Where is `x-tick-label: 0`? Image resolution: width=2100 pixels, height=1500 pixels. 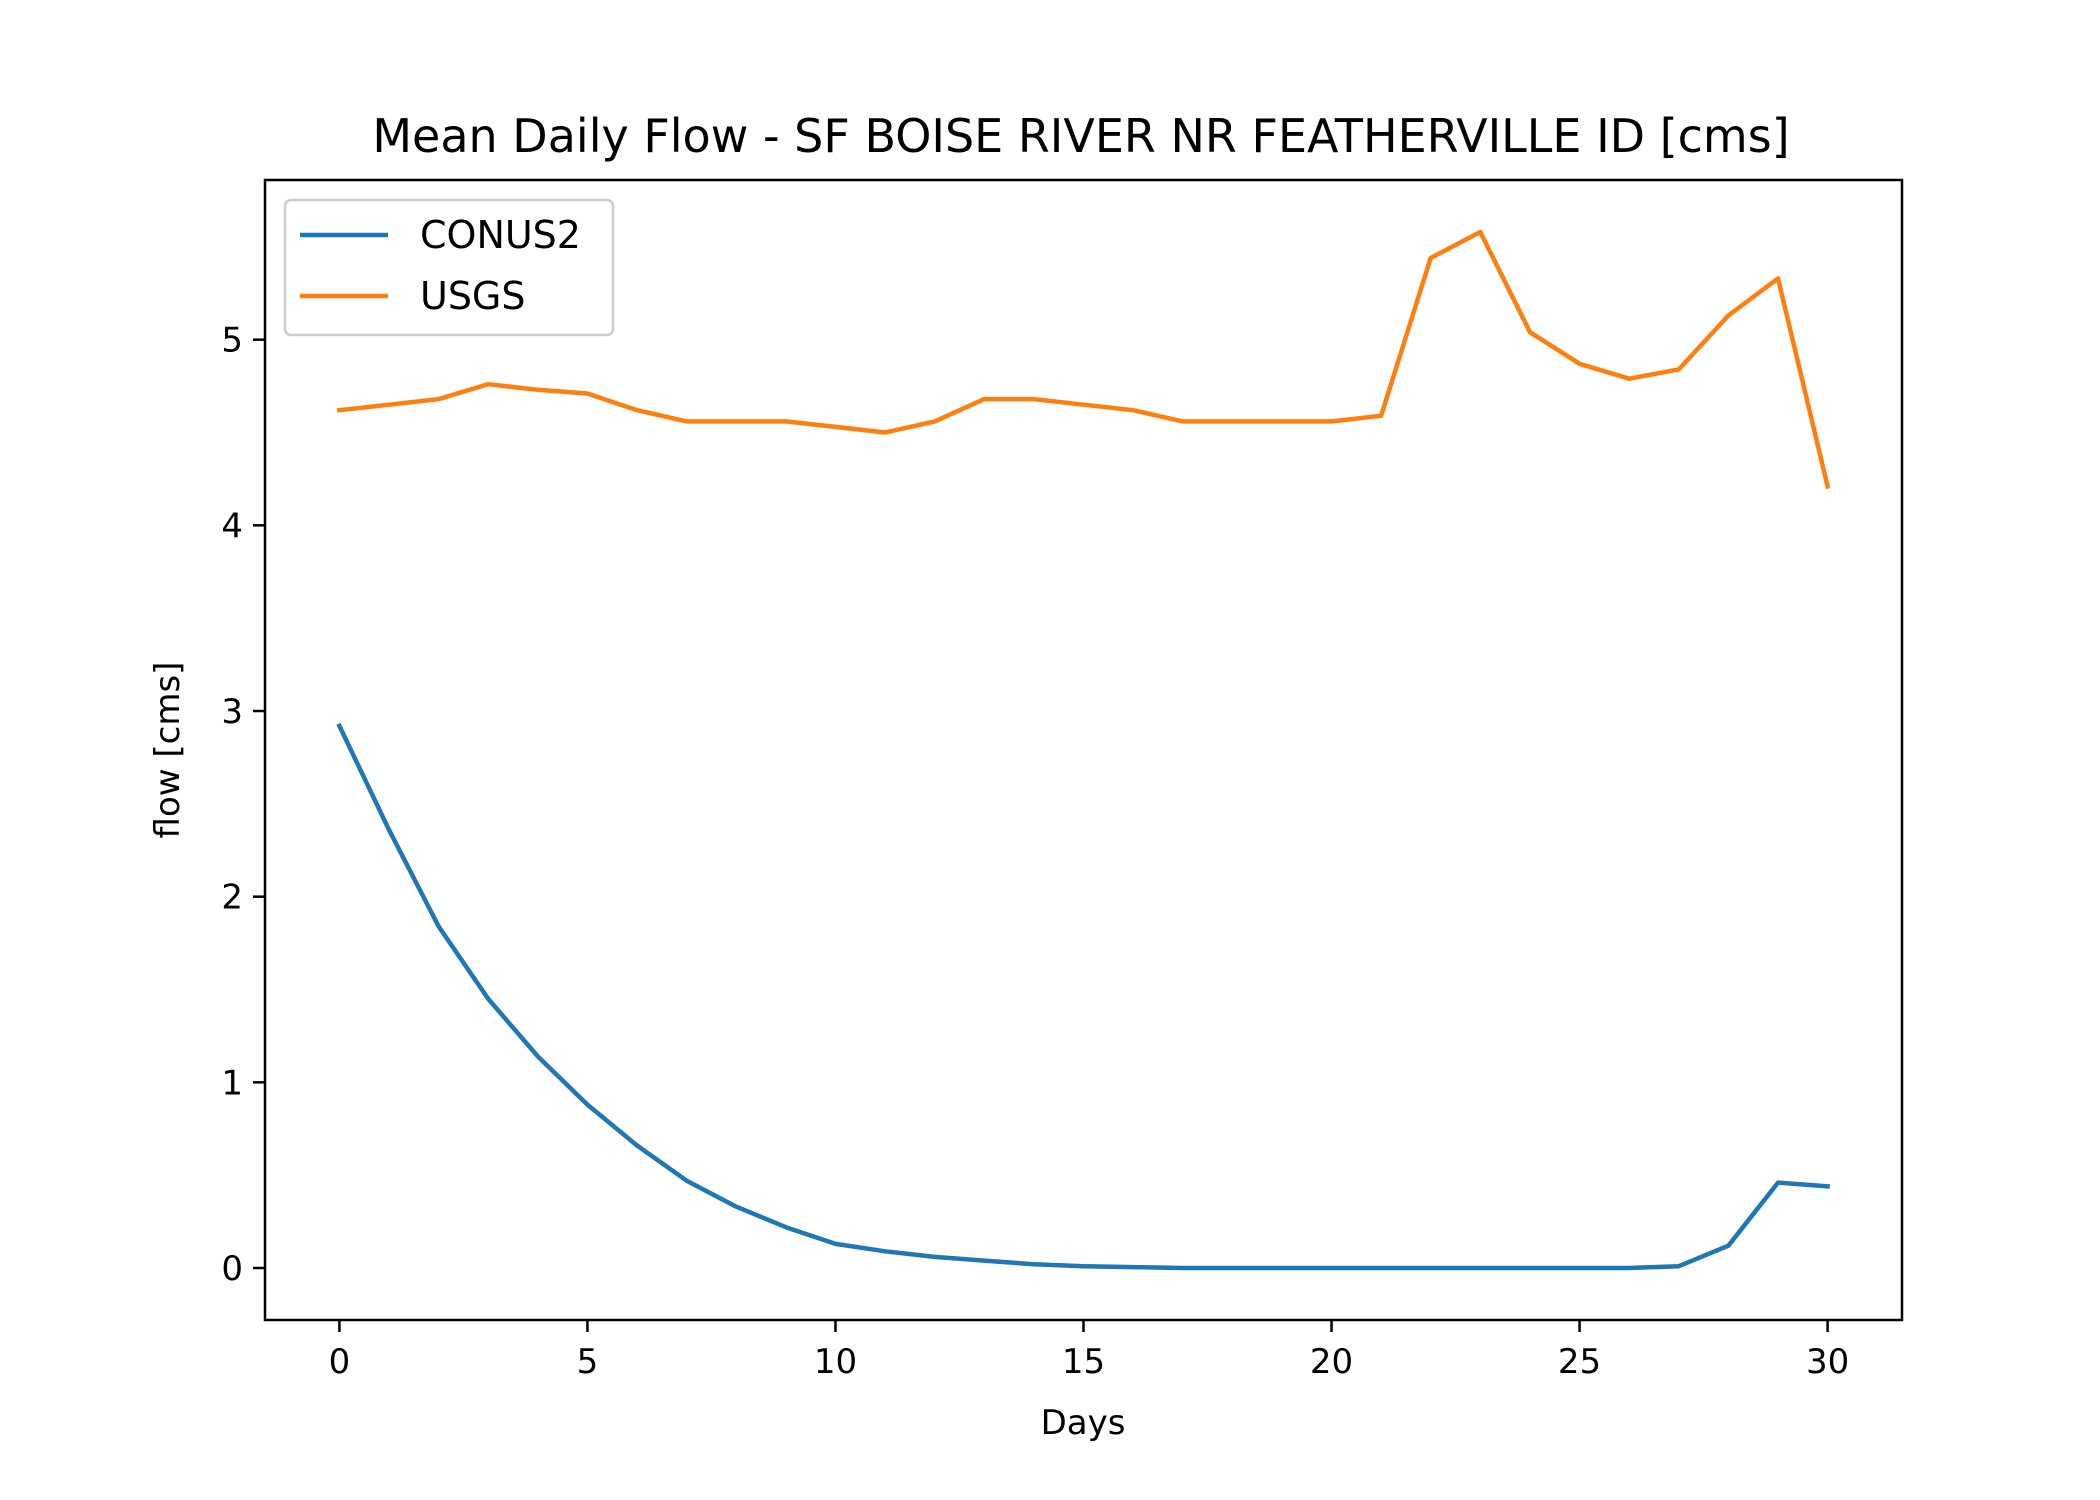 x-tick-label: 0 is located at coordinates (340, 1362).